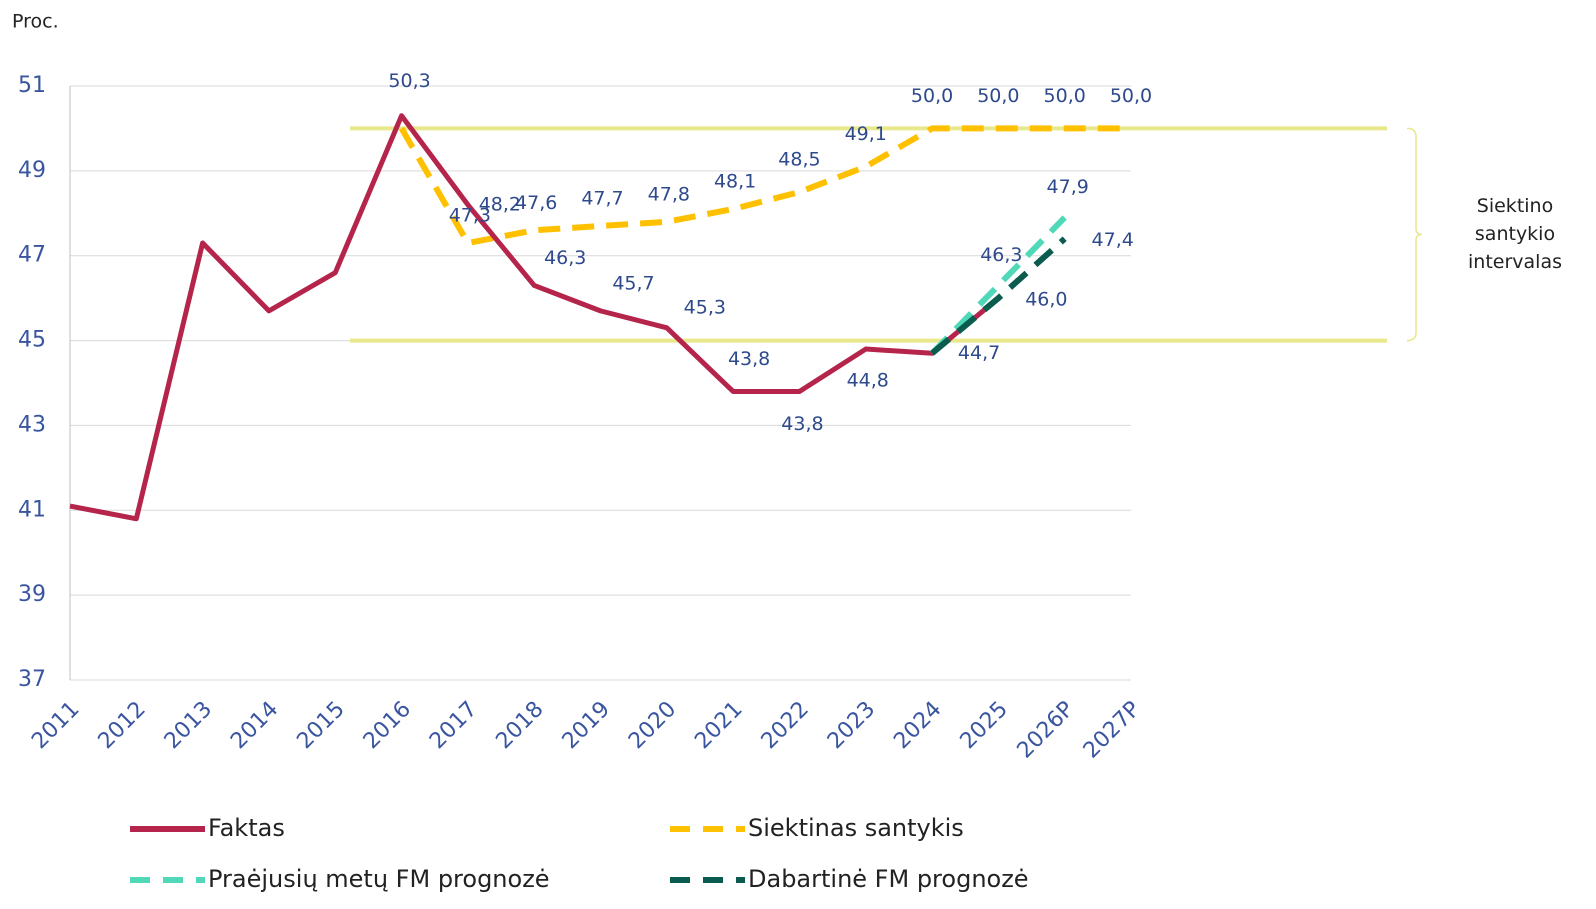  I want to click on data-label: 48,5, so click(799, 160).